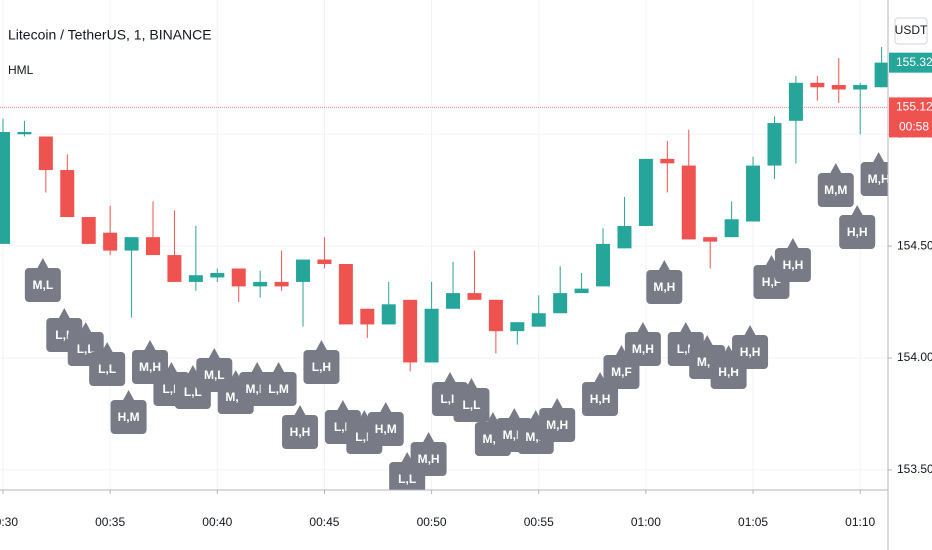  I want to click on price-line-tag, so click(910, 117).